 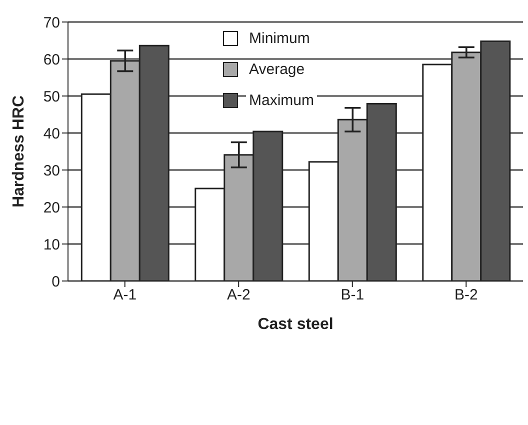 What do you see at coordinates (51, 23) in the screenshot?
I see `y-tick-label: 70` at bounding box center [51, 23].